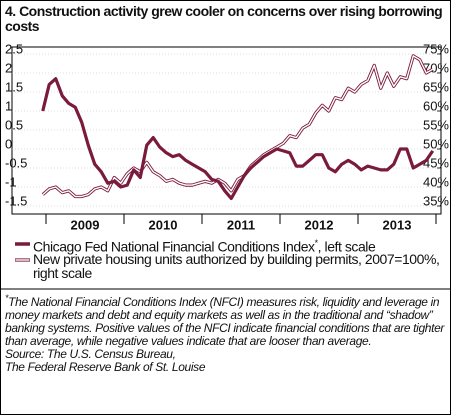  I want to click on y2-tick-label: 55%, so click(436, 124).